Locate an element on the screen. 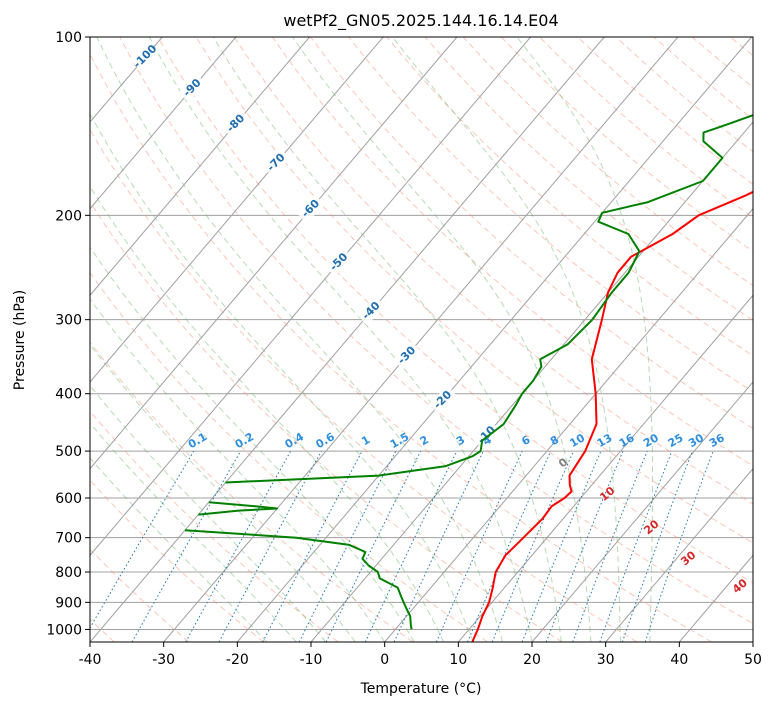 Image resolution: width=775 pixels, height=708 pixels. y-tick-label: 600 is located at coordinates (68, 499).